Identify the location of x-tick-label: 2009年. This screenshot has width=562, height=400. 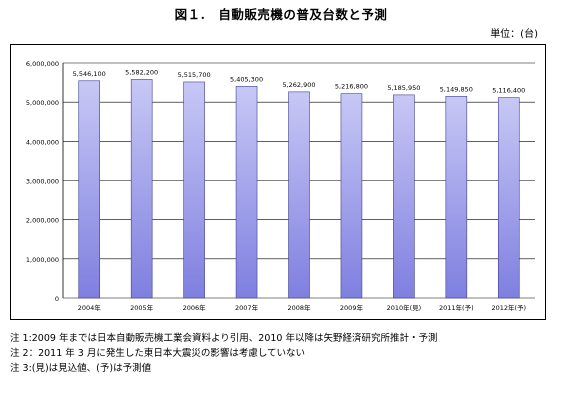
(352, 307).